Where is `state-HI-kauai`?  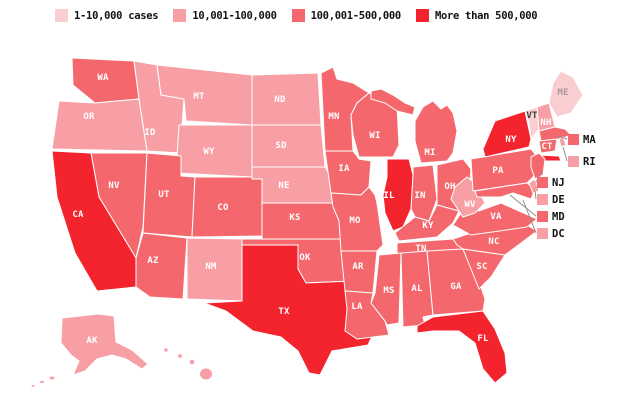 state-HI-kauai is located at coordinates (166, 350).